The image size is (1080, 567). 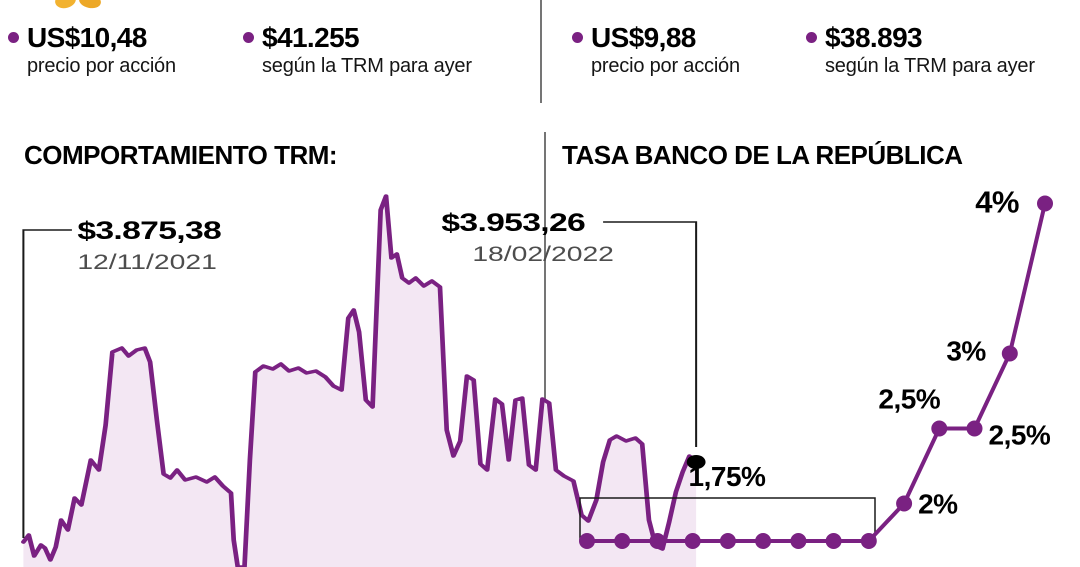 What do you see at coordinates (181, 155) in the screenshot?
I see `trm-chart-title: COMPORTAMIENTO TRM:` at bounding box center [181, 155].